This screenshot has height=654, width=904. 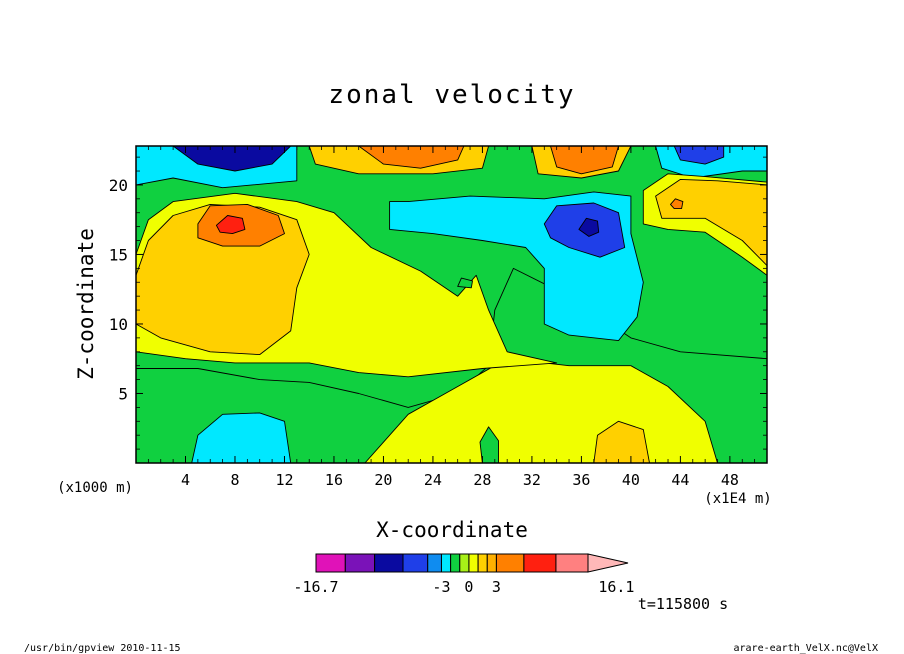 What do you see at coordinates (532, 480) in the screenshot?
I see `x-tick-label: 32` at bounding box center [532, 480].